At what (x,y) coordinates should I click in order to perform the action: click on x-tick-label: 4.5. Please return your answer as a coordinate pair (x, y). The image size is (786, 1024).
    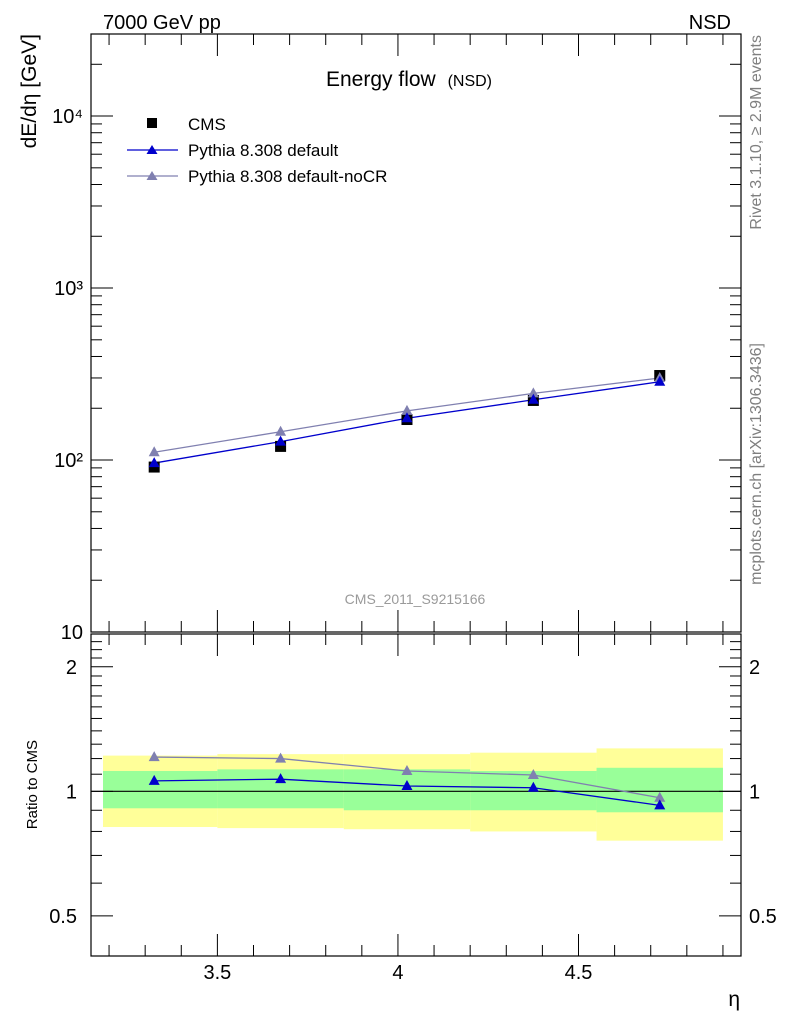
    Looking at the image, I should click on (579, 973).